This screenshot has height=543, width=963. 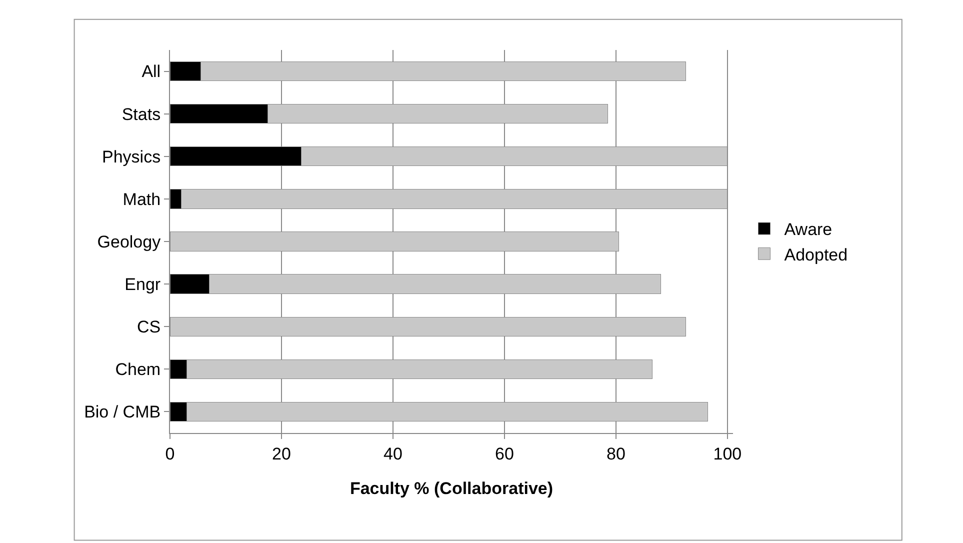 I want to click on y-tick-label: CS, so click(x=148, y=327).